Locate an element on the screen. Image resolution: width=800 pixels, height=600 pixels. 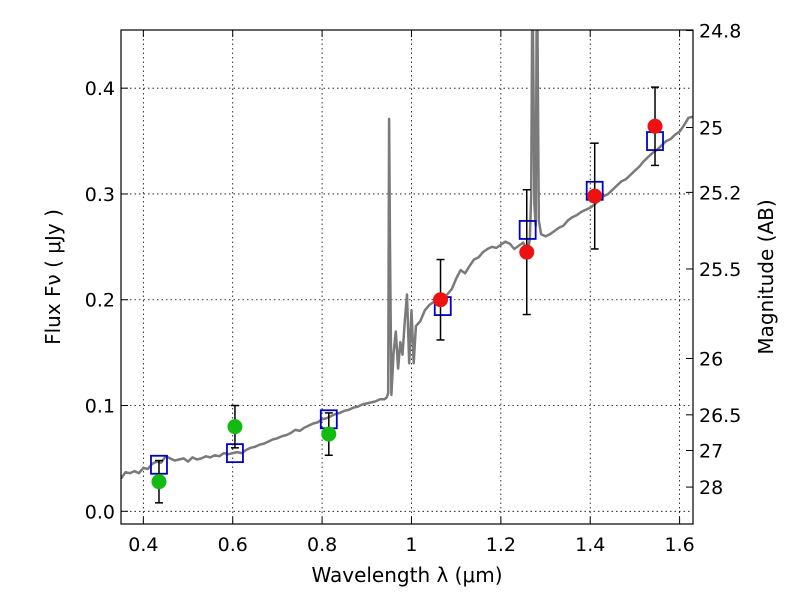
x-tick-label: 1.4 is located at coordinates (590, 545).